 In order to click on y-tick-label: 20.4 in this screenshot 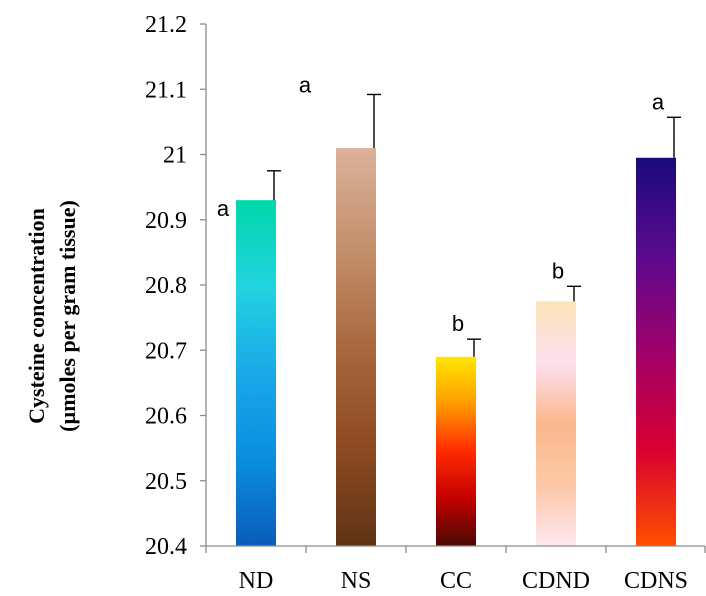, I will do `click(166, 547)`.